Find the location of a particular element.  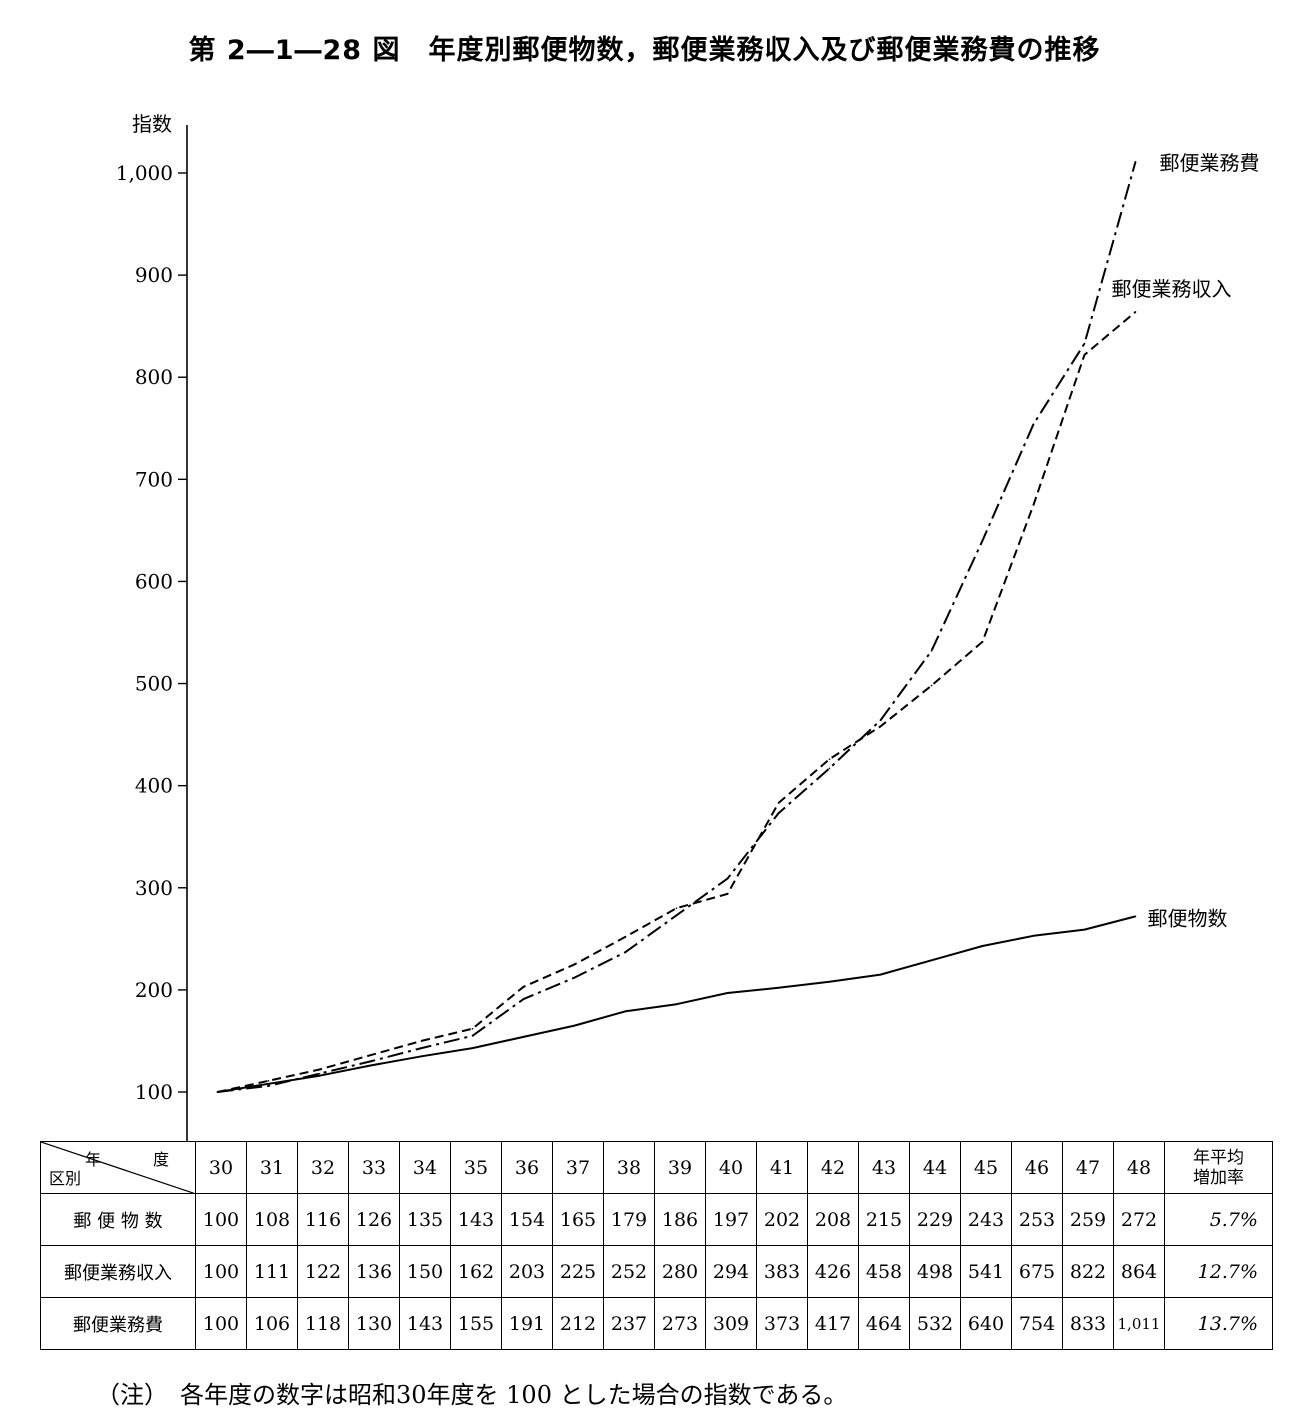

y-tick-label: 600 is located at coordinates (154, 581).